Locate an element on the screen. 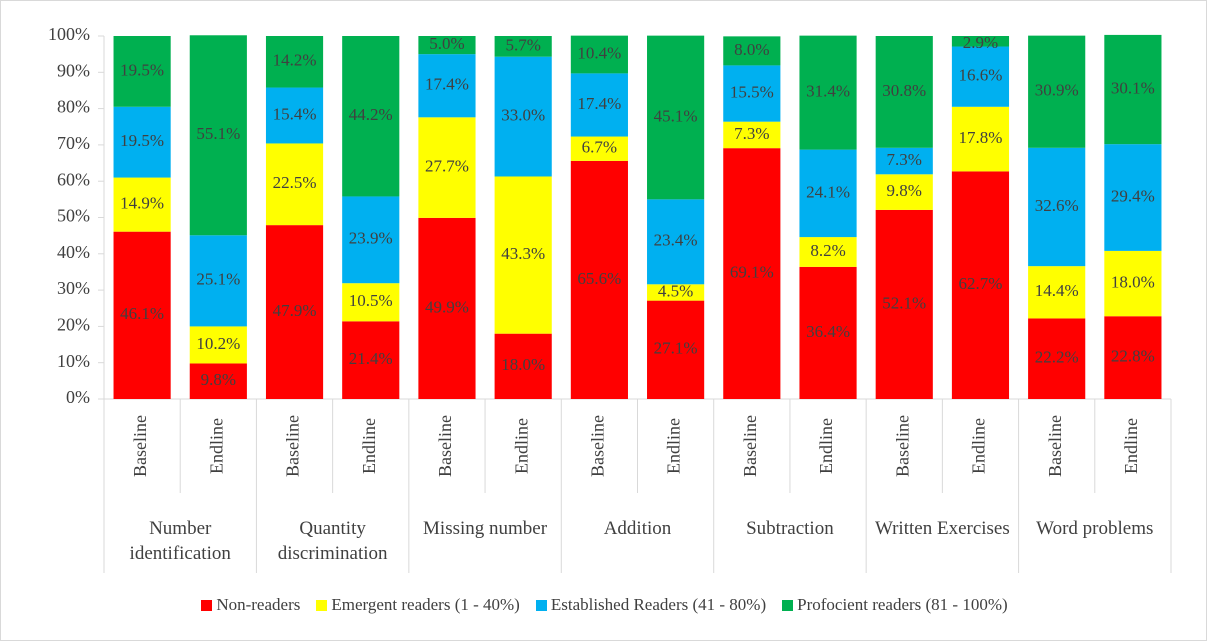 This screenshot has height=641, width=1207. y-tick-label: 70% is located at coordinates (73, 143).